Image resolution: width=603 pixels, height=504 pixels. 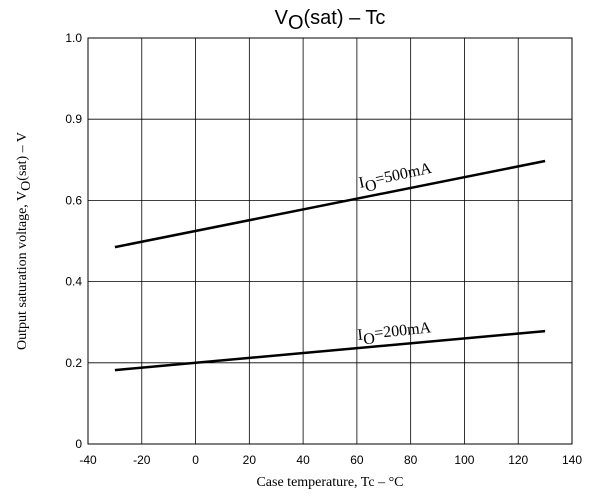 What do you see at coordinates (73, 363) in the screenshot?
I see `y-tick-label: 0.2` at bounding box center [73, 363].